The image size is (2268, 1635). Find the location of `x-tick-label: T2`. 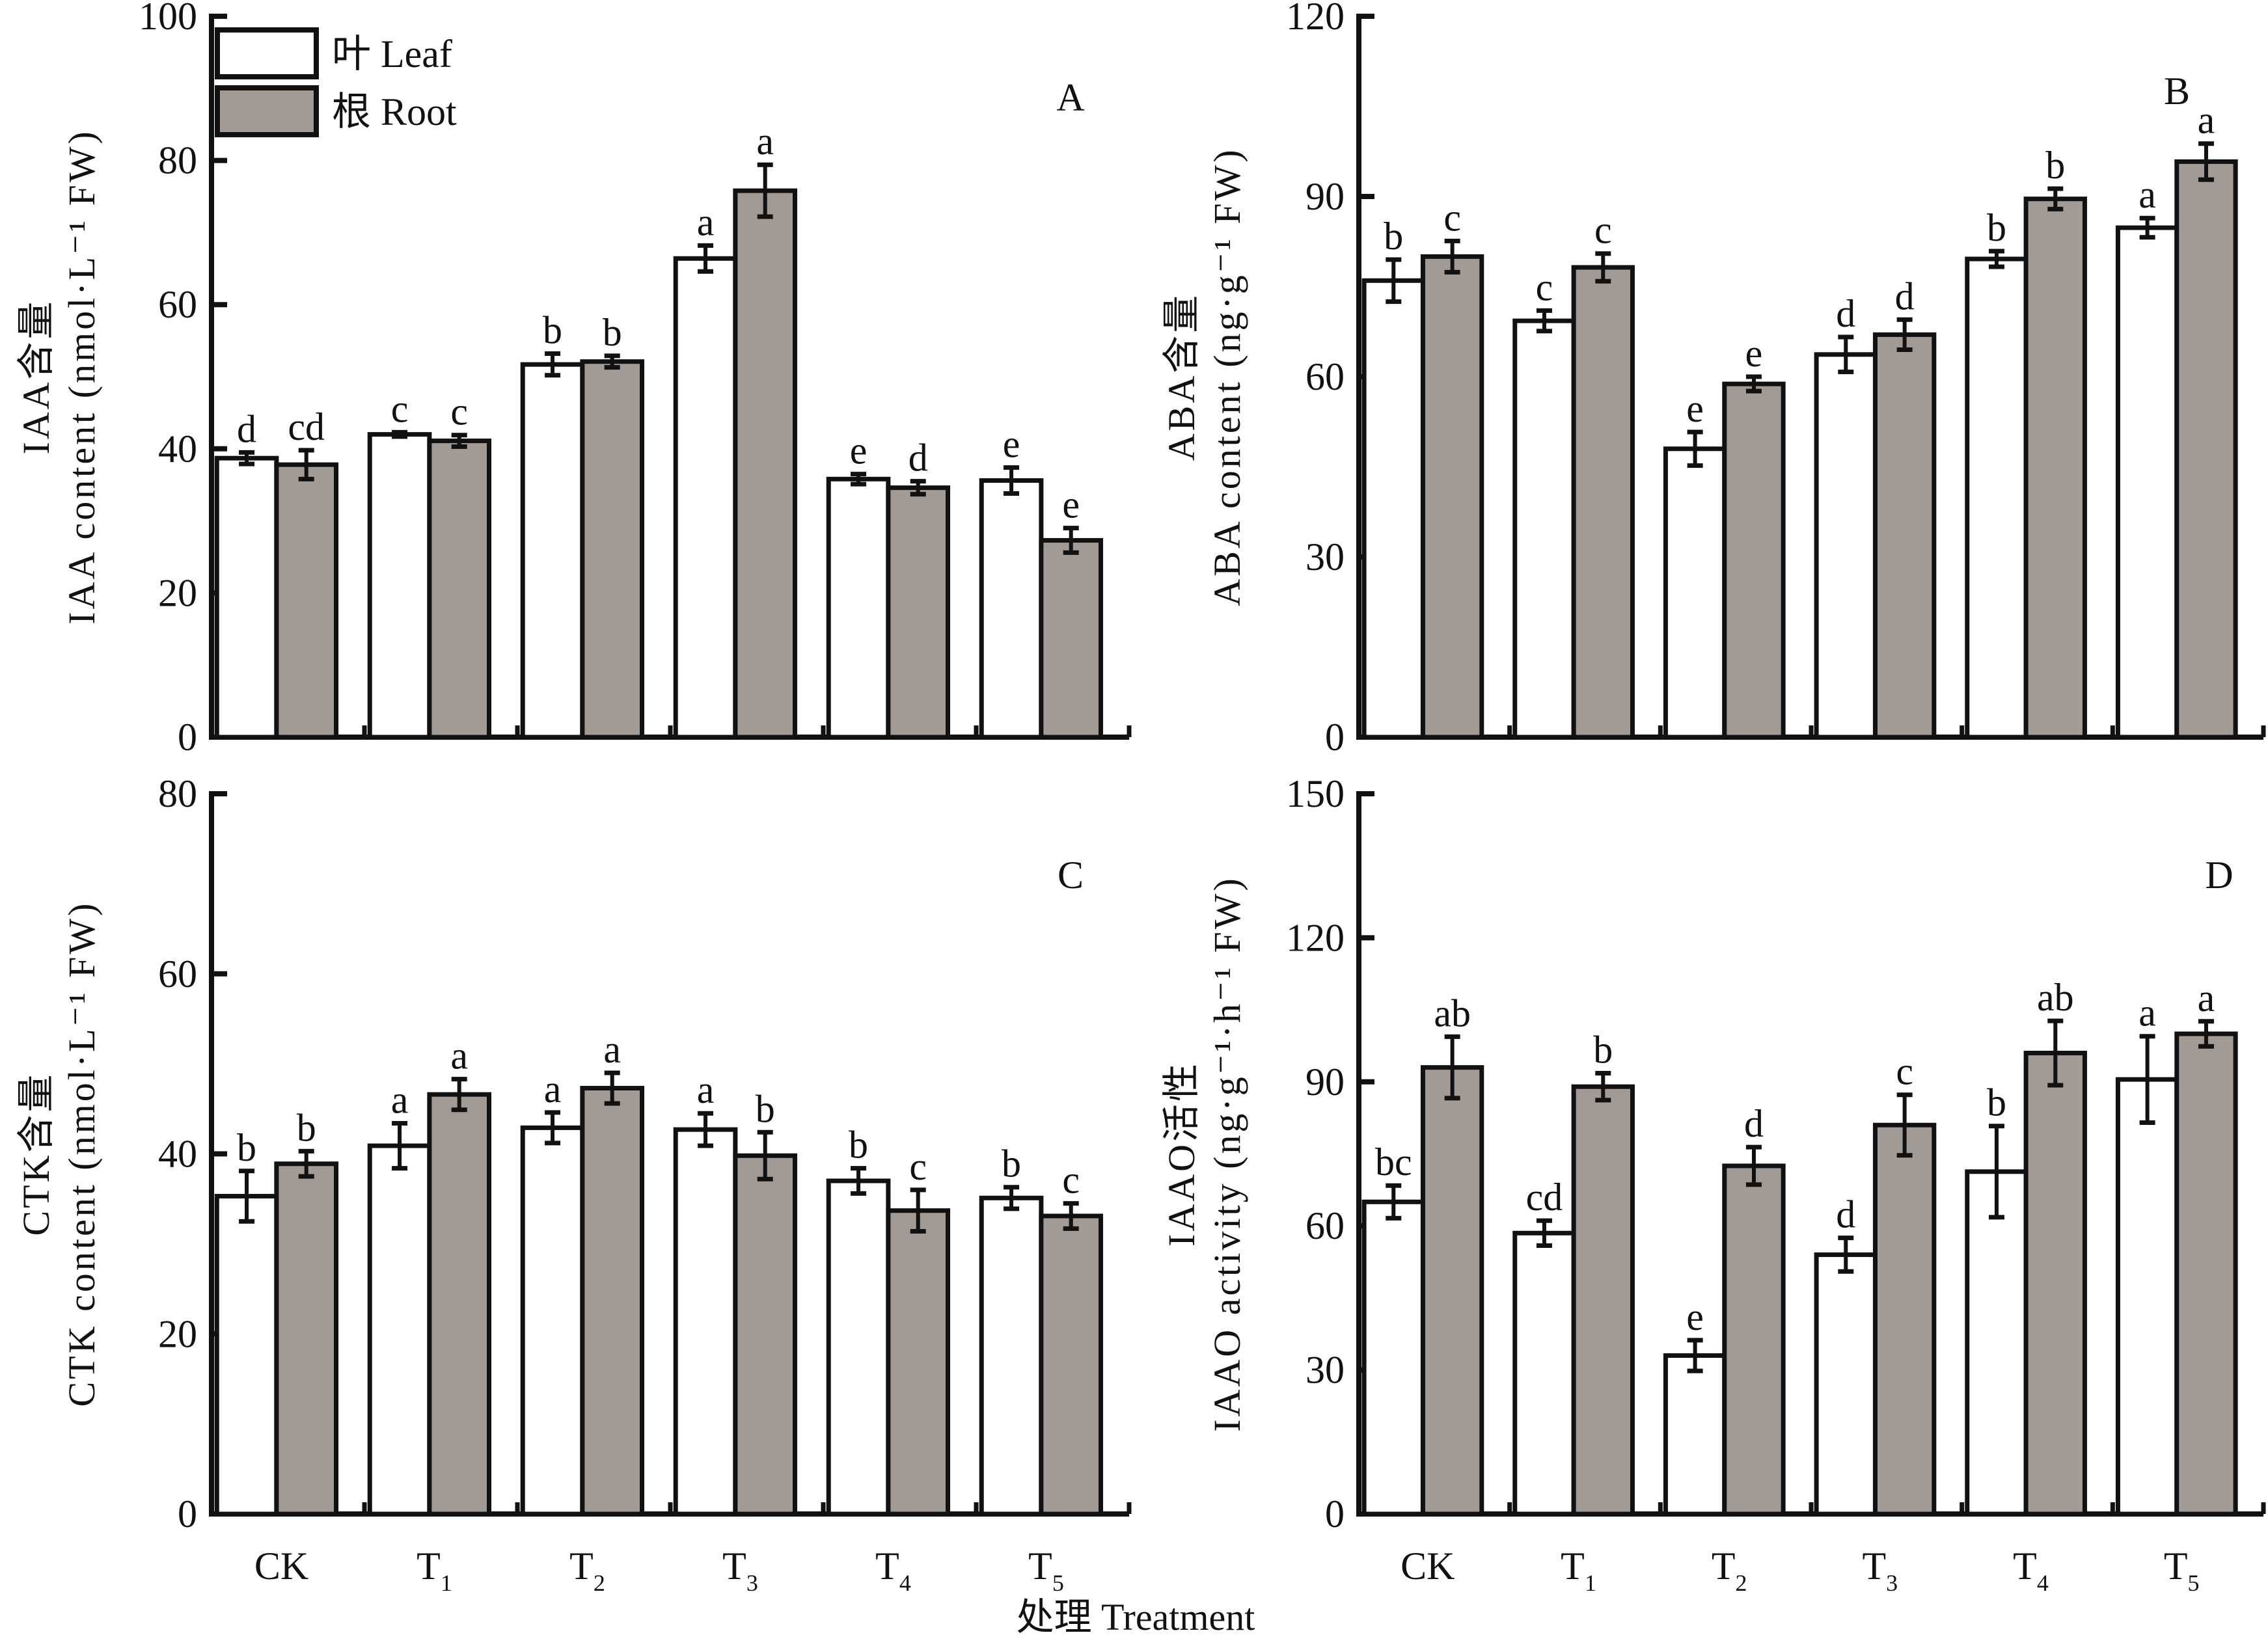

x-tick-label: T2 is located at coordinates (1729, 1571).